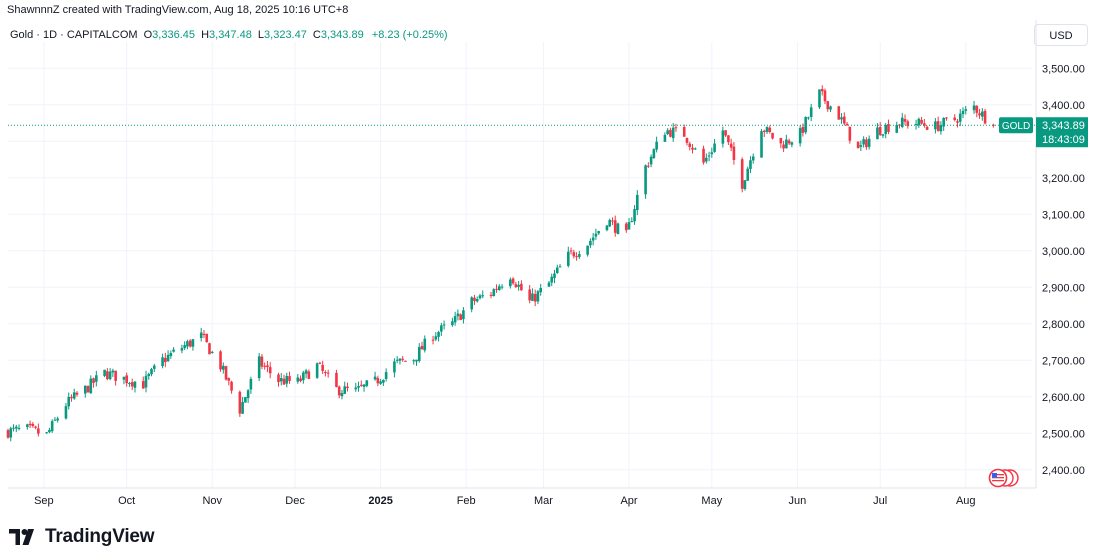  Describe the element at coordinates (342, 35) in the screenshot. I see `close-value: 3,343.89` at that location.